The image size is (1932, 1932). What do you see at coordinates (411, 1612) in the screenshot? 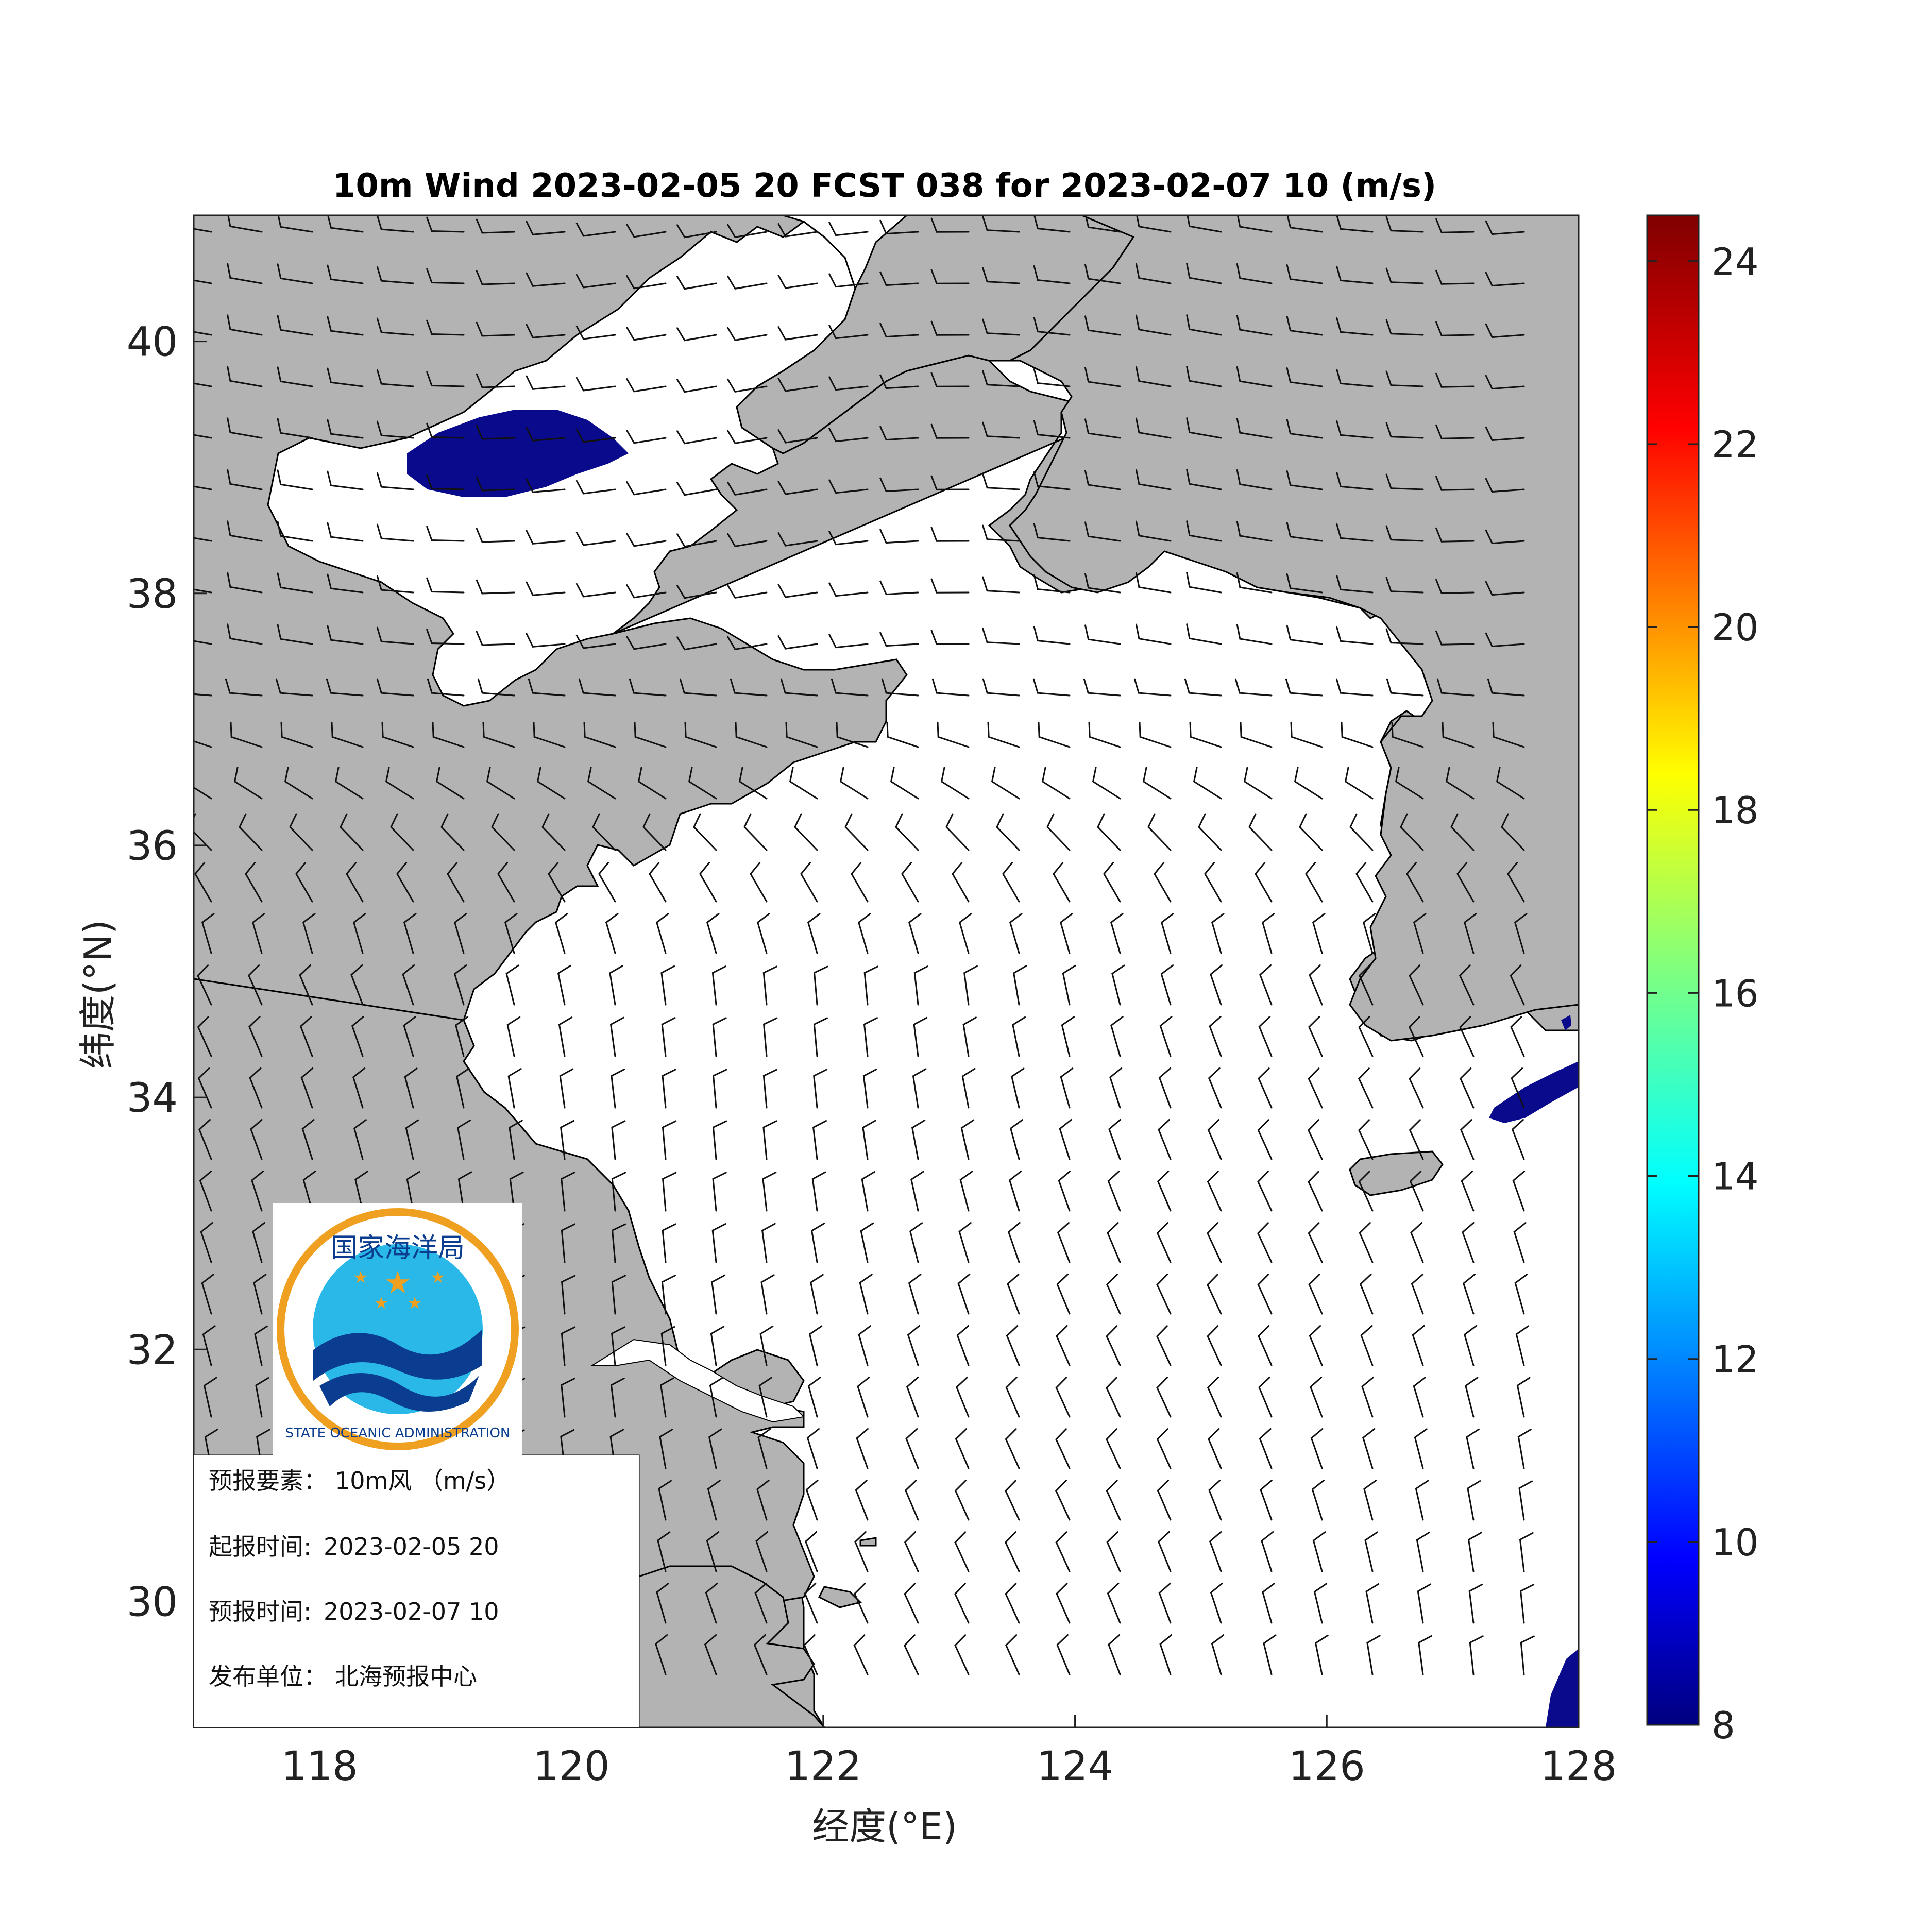
I see `valid-time-value: 2023-02-07 10` at bounding box center [411, 1612].